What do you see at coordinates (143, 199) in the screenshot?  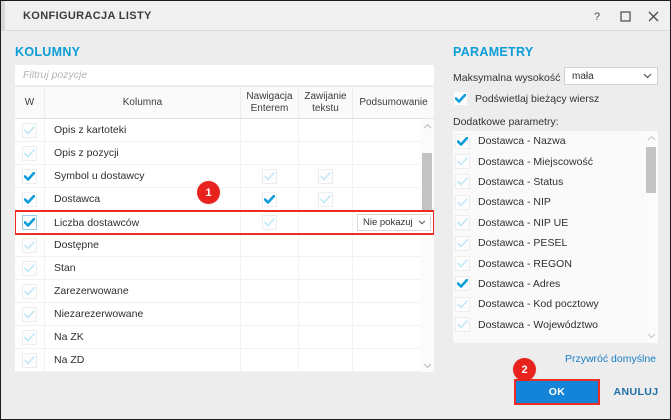 I see `row-name-cell: Dostawca` at bounding box center [143, 199].